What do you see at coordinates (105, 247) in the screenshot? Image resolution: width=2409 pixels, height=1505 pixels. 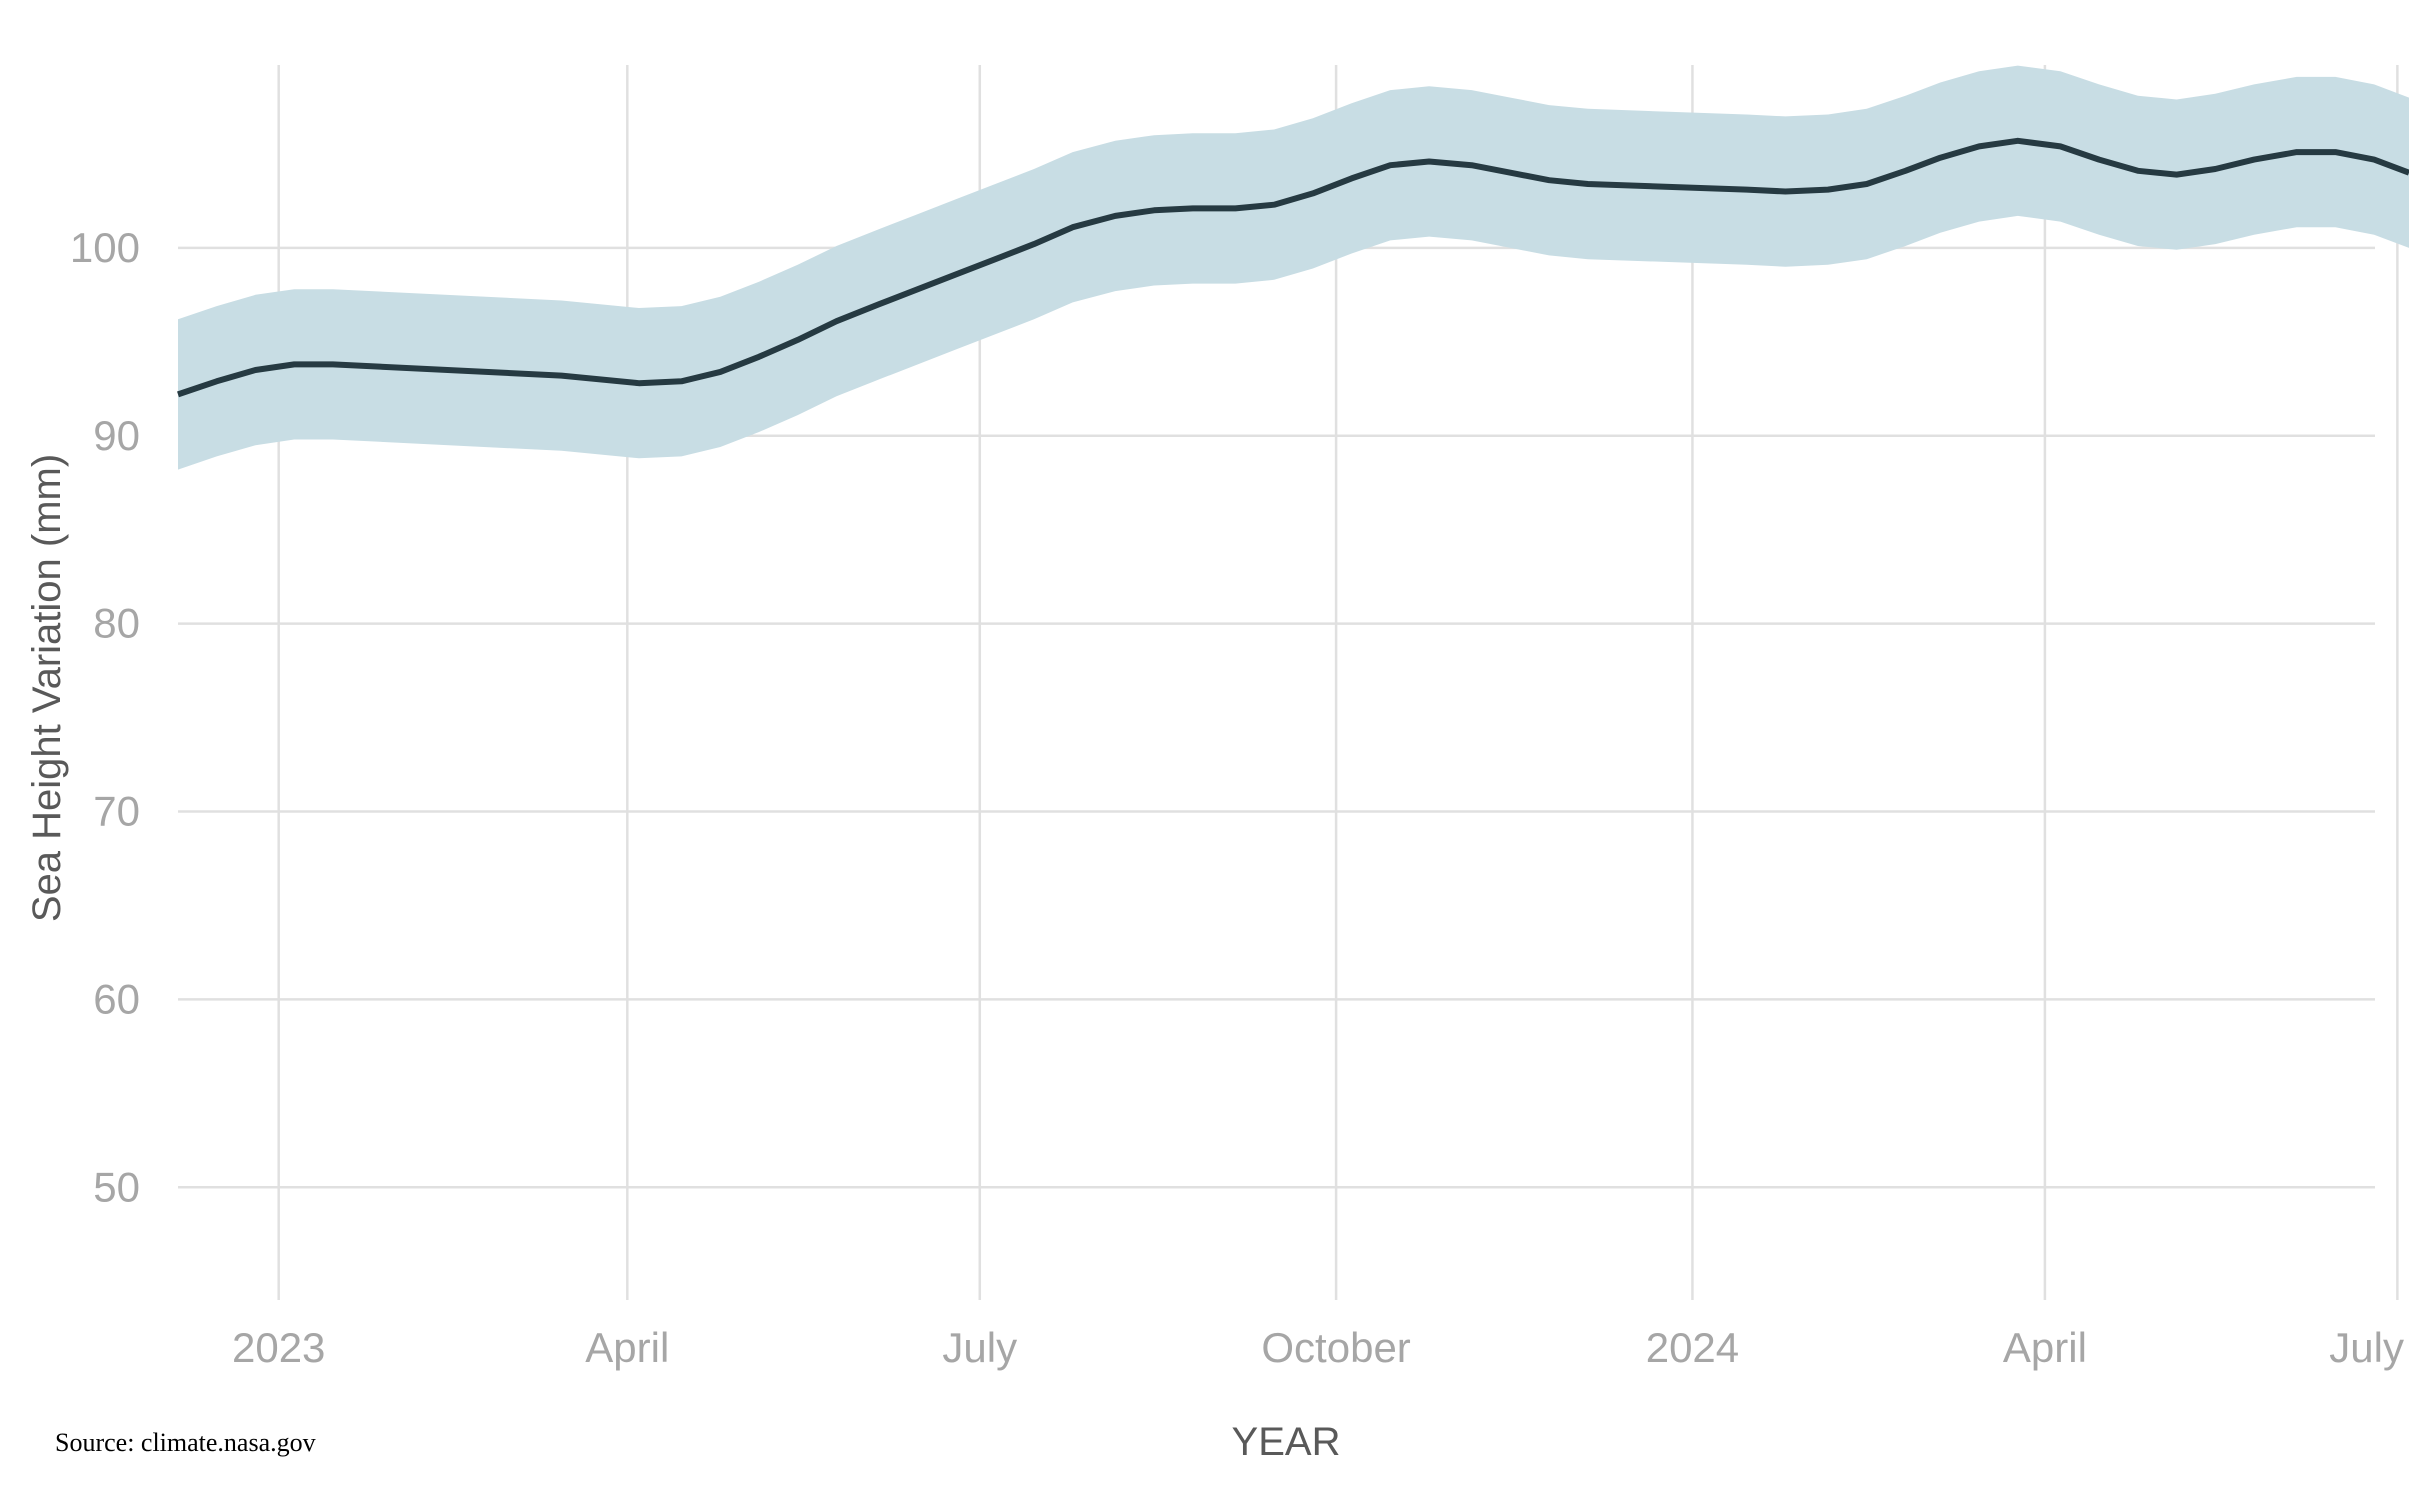 I see `y-tick-label: 100` at bounding box center [105, 247].